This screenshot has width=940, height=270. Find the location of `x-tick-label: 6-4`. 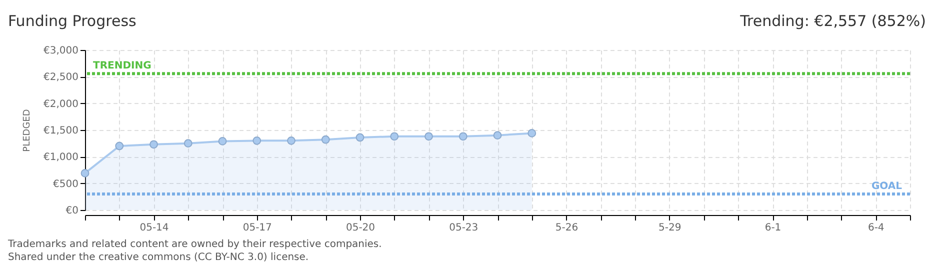

x-tick-label: 6-4 is located at coordinates (876, 228).